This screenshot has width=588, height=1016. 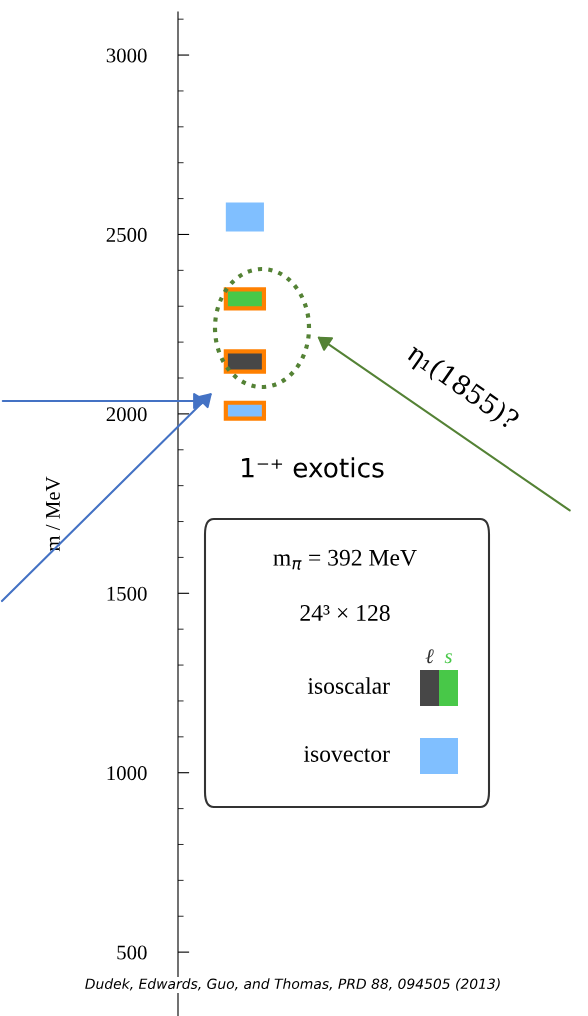 I want to click on legend-label: isoscalar, so click(x=348, y=685).